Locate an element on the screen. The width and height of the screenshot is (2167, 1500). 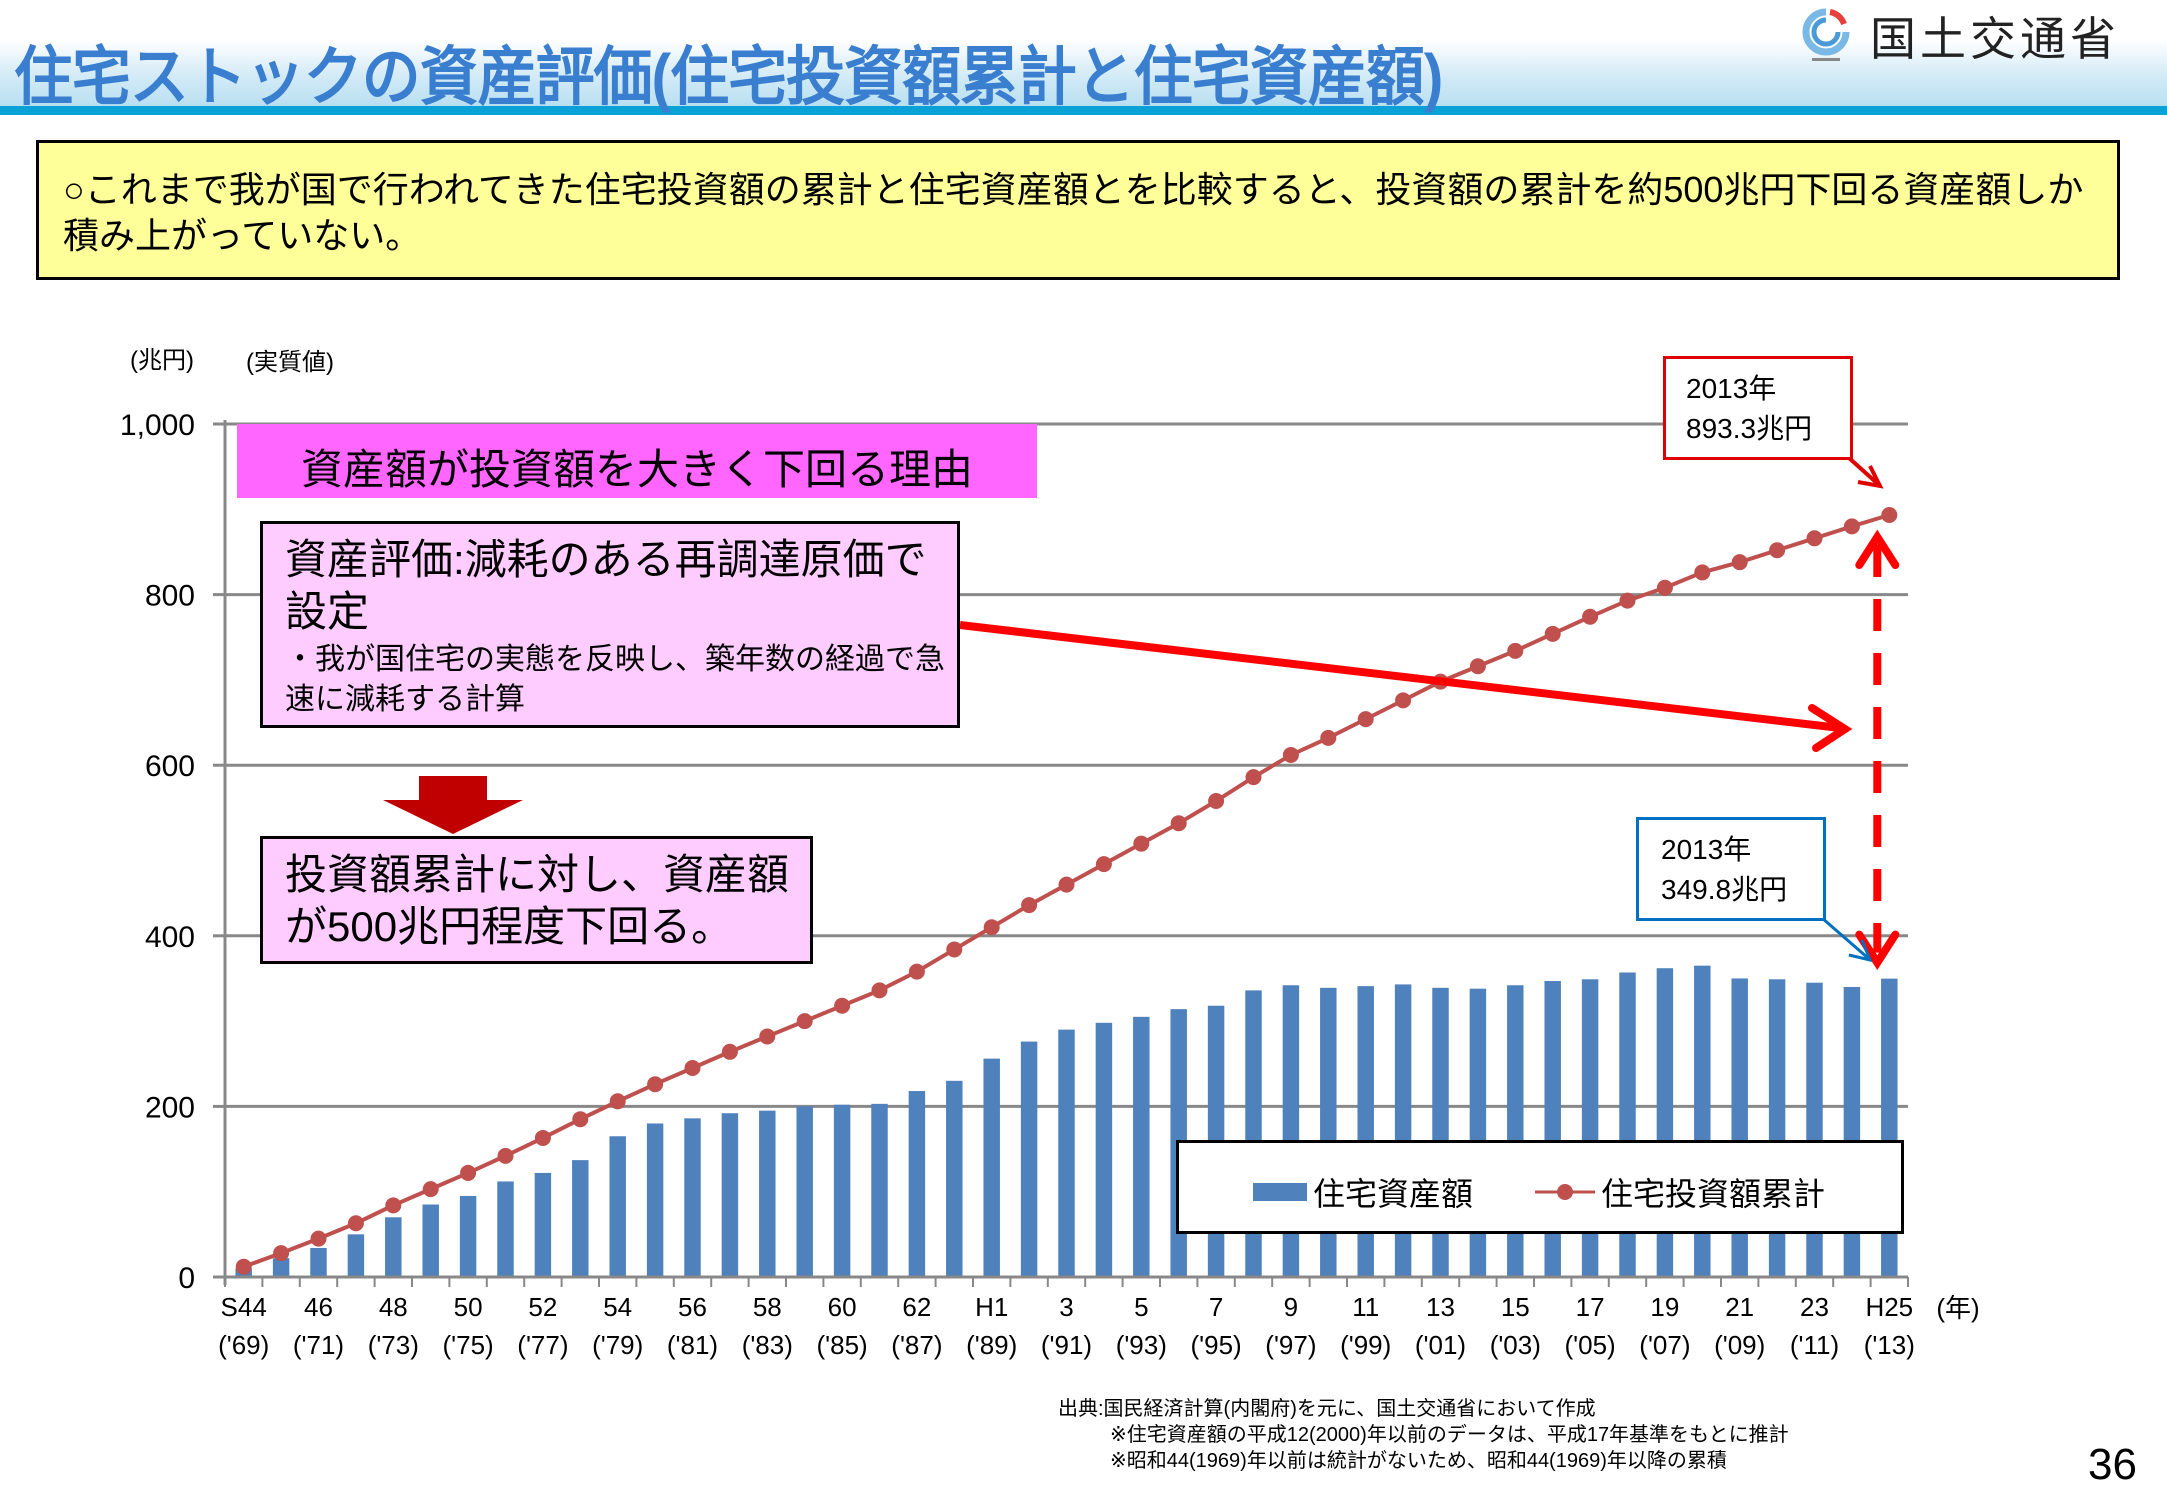
x-tick-label-era: H25 is located at coordinates (1889, 1307).